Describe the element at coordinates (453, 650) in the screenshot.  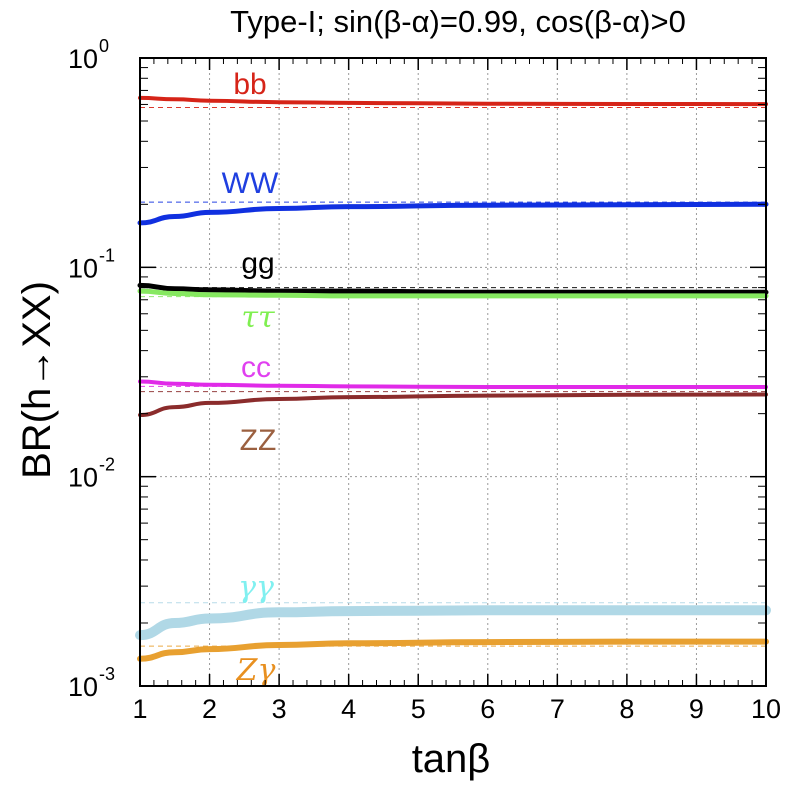
I see `series-Zgamma` at that location.